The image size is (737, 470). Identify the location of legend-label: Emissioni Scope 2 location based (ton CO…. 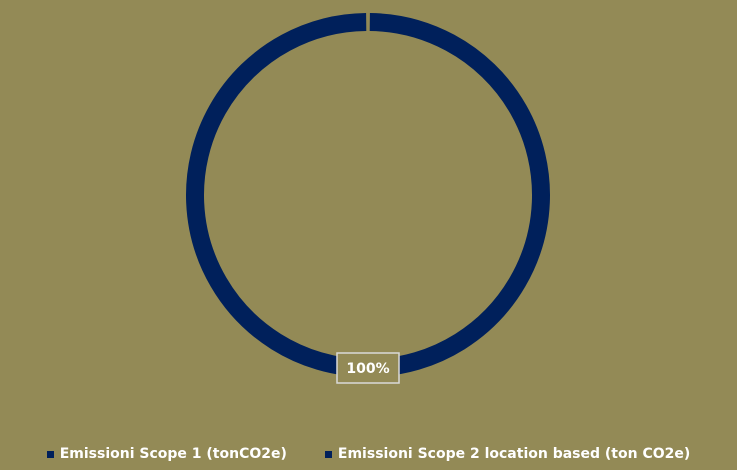
(514, 454).